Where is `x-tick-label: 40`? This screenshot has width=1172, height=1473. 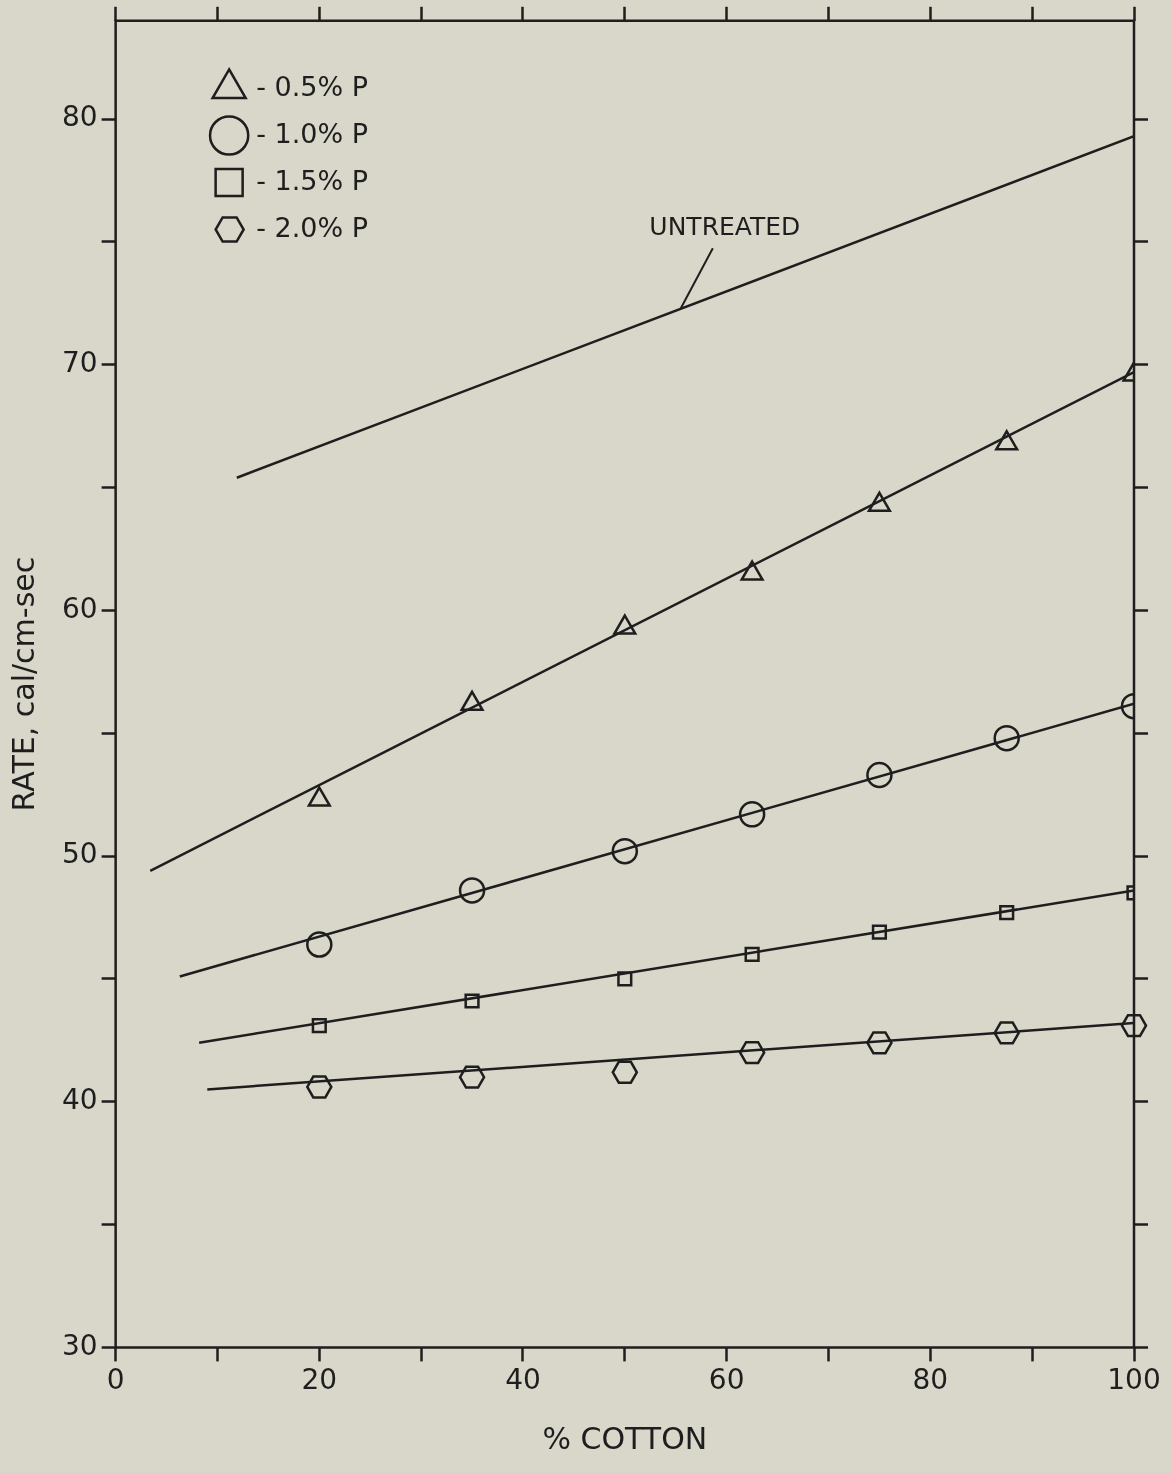 x-tick-label: 40 is located at coordinates (523, 1380).